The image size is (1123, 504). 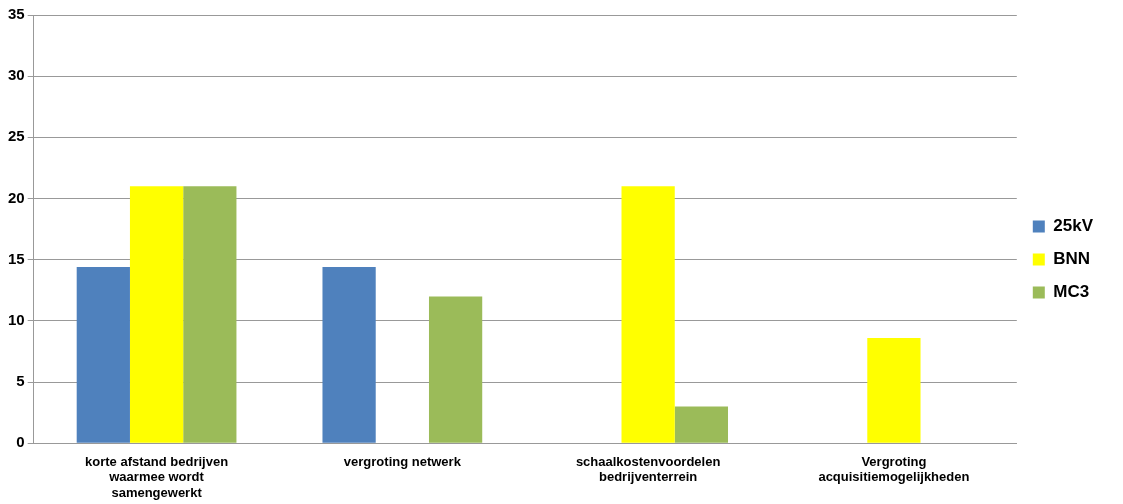 I want to click on y-tick-label: 25, so click(x=16, y=136).